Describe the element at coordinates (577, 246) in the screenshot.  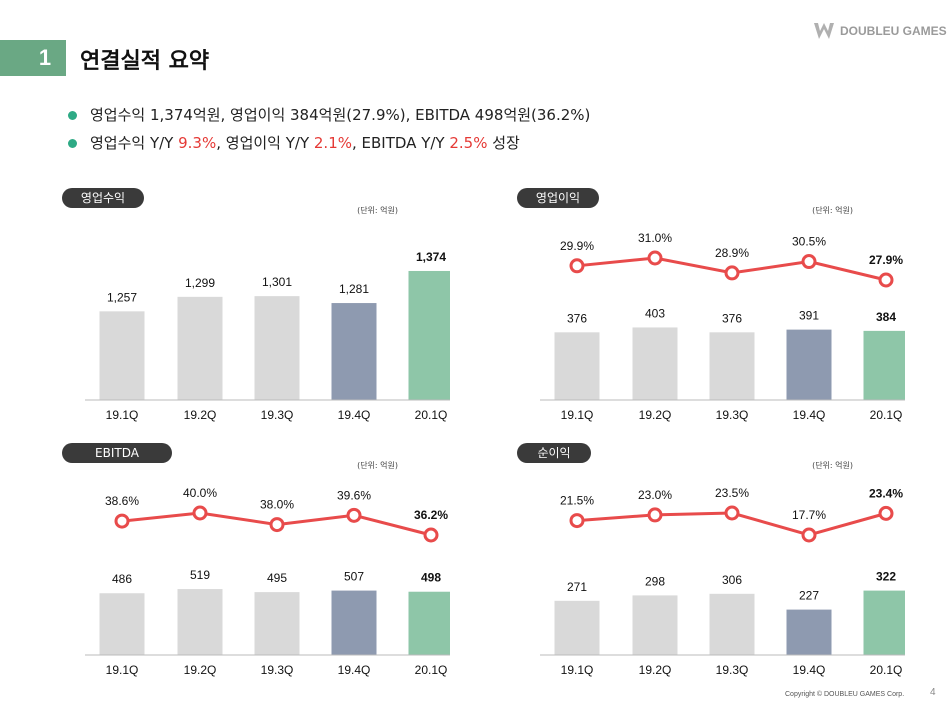
I see `margin-label: 29.9%` at that location.